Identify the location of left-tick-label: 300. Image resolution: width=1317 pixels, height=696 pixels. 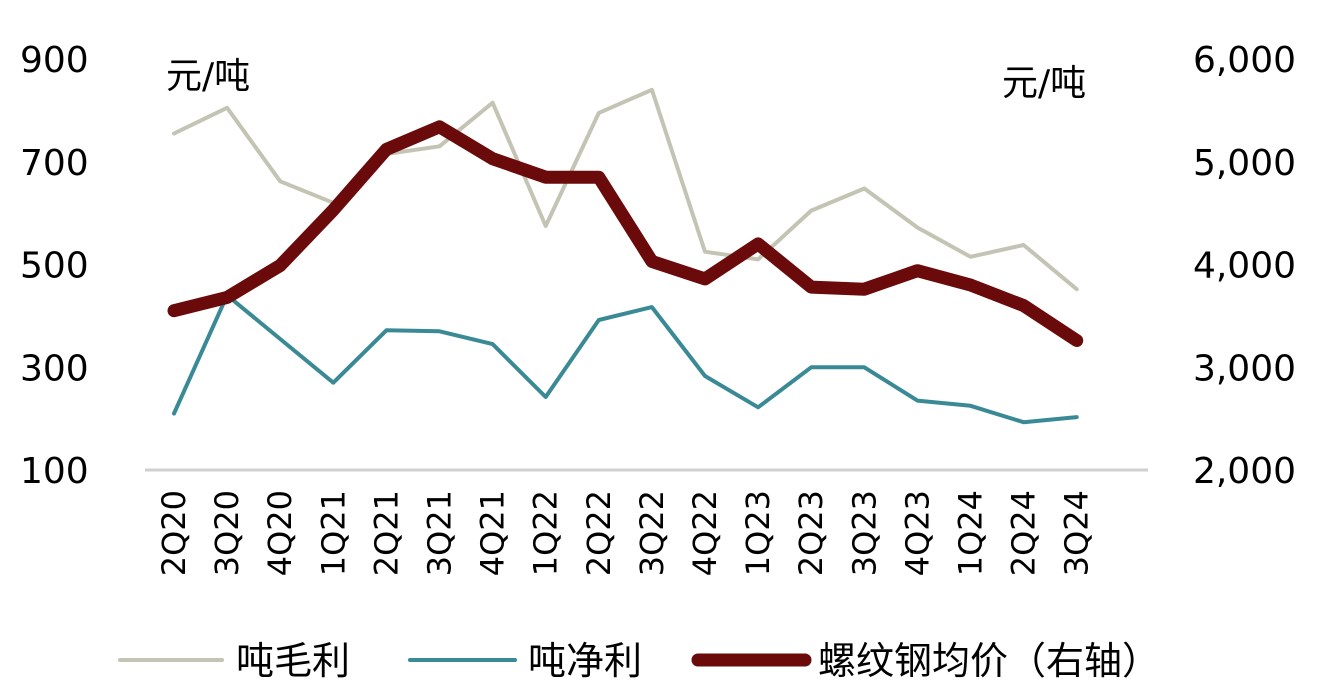
(54, 368).